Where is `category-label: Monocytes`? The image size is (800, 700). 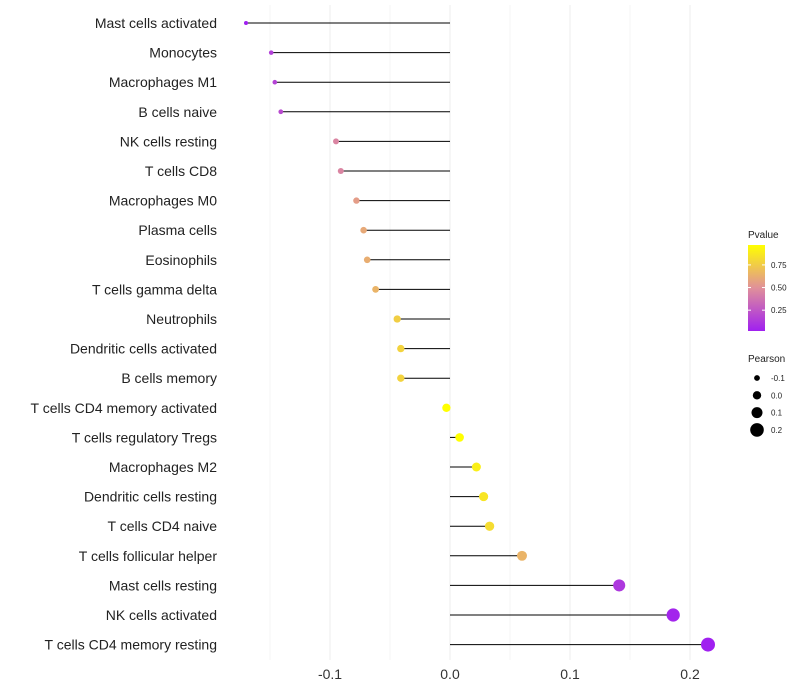 category-label: Monocytes is located at coordinates (183, 53).